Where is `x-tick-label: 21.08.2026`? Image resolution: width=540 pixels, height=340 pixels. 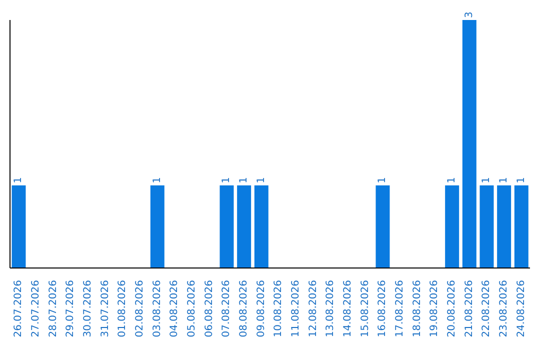 x-tick-label: 21.08.2026 is located at coordinates (469, 309).